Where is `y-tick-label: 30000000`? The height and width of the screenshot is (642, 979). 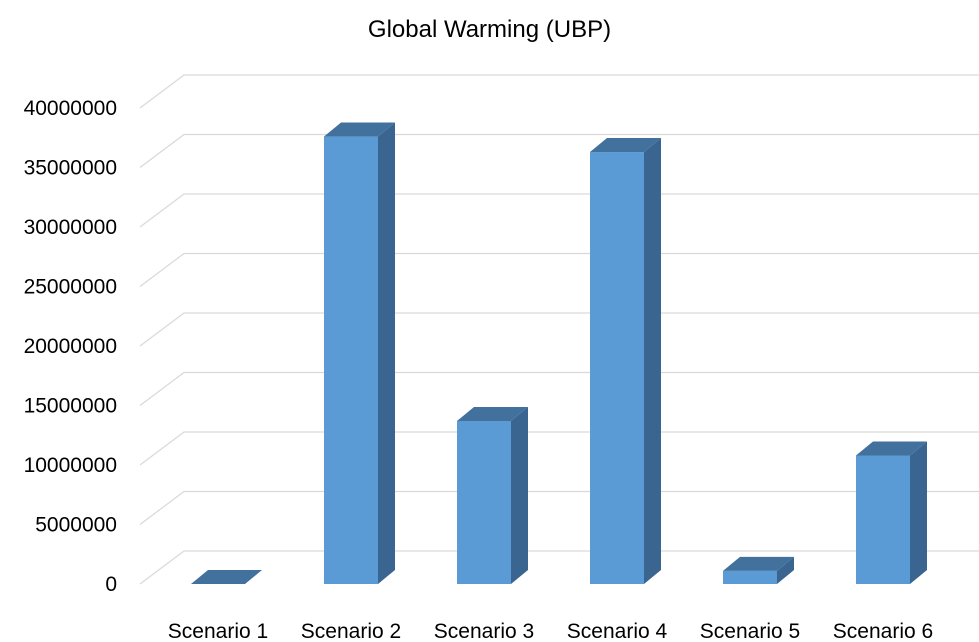
y-tick-label: 30000000 is located at coordinates (70, 227).